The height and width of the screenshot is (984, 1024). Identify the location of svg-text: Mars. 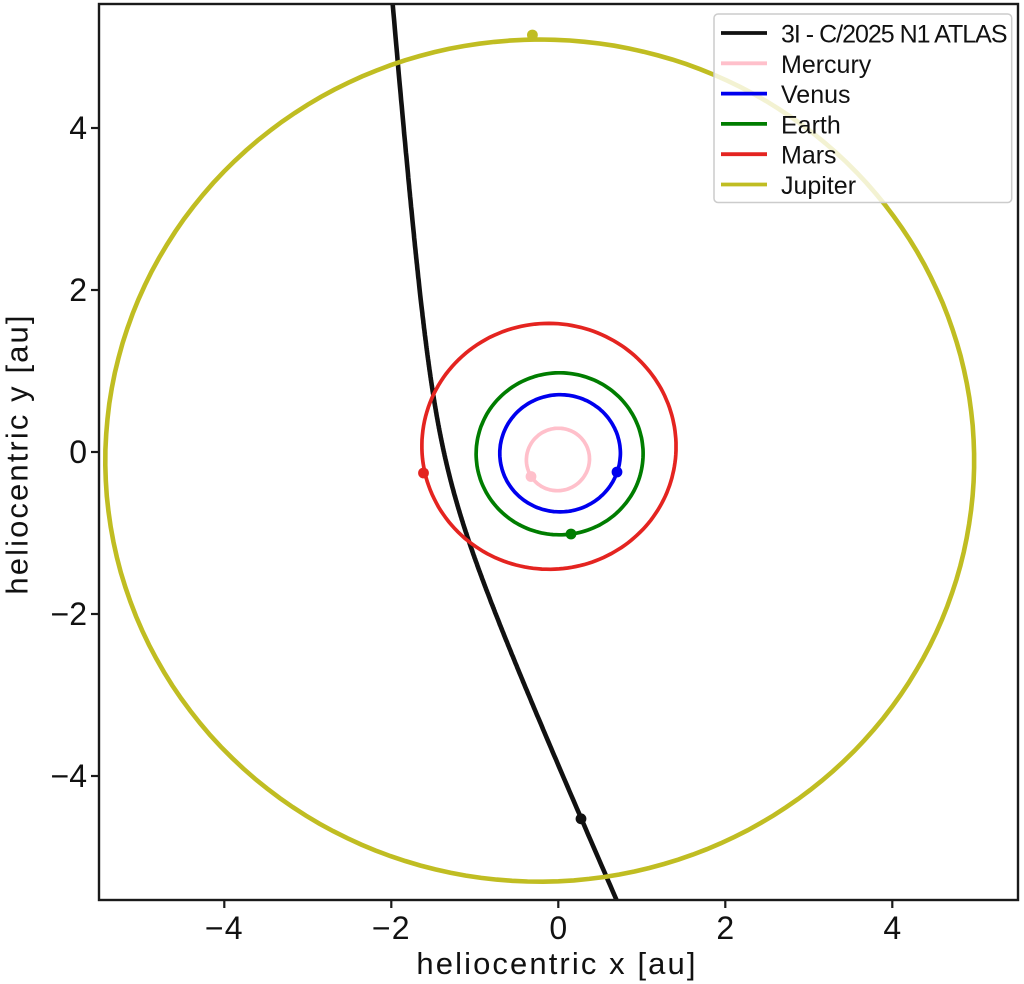
(809, 156).